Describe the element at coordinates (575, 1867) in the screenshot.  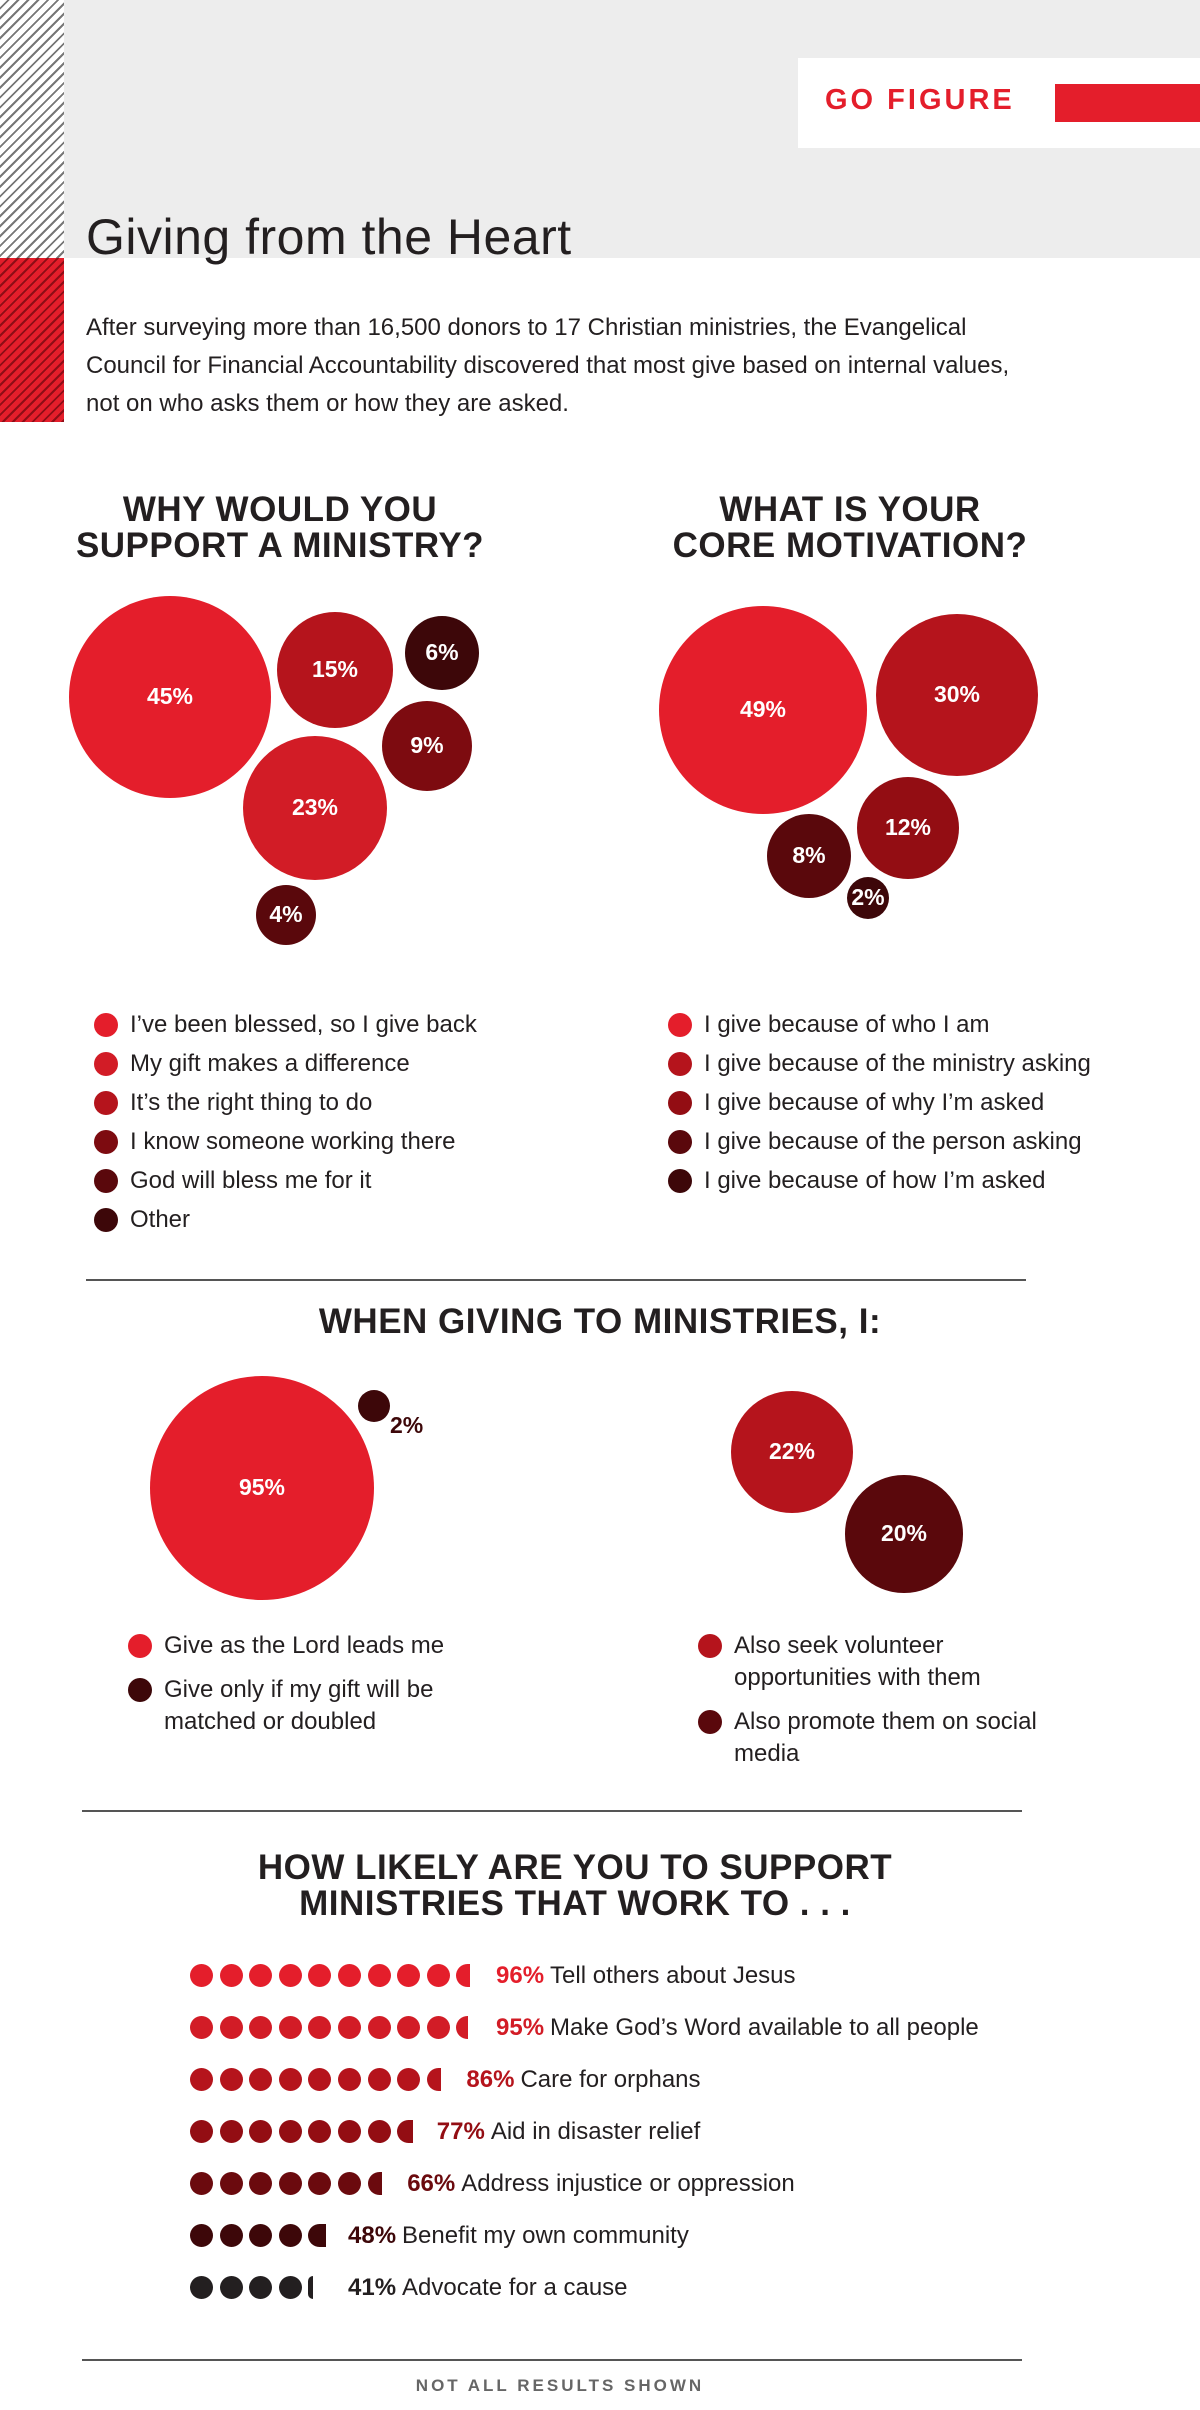
I see `how-likely-title-line-1: HOW LIKELY ARE YOU TO SUPPORT` at that location.